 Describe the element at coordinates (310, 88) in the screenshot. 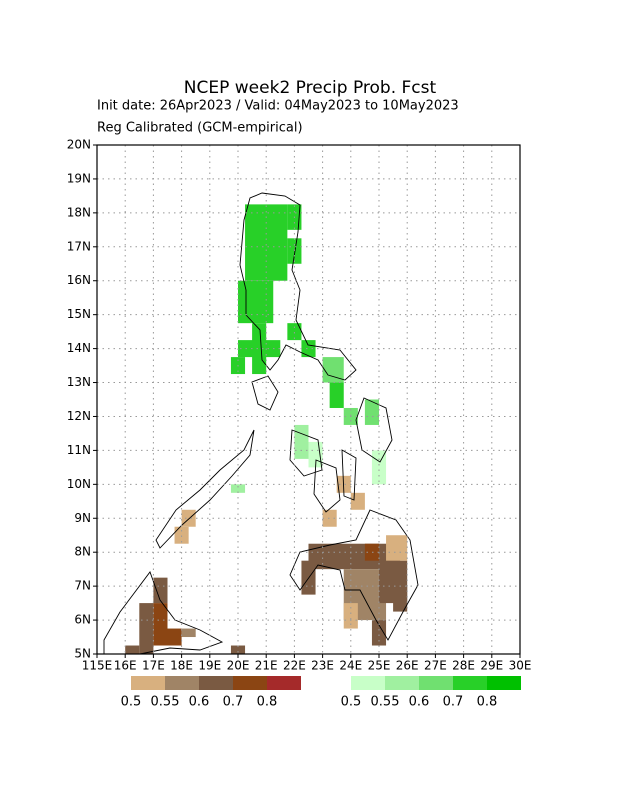

I see `map-title: NCEP week2 Precip Prob. Fcst` at that location.